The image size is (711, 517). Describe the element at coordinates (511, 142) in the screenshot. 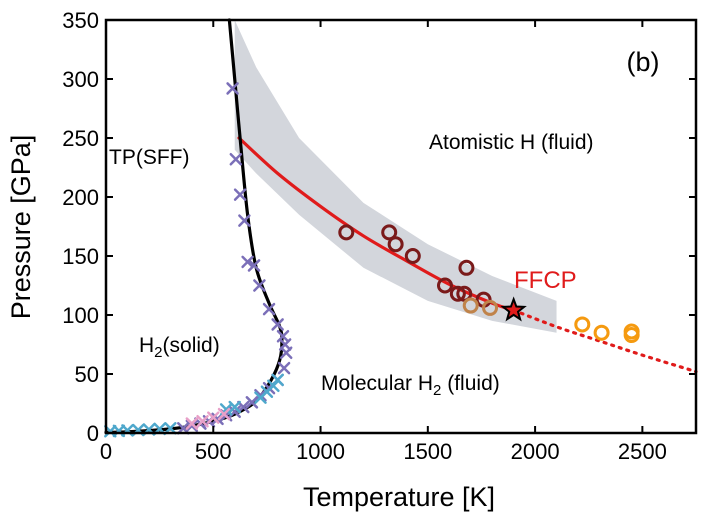

I see `label-atomistic-h: Atomistic H (fluid)` at that location.